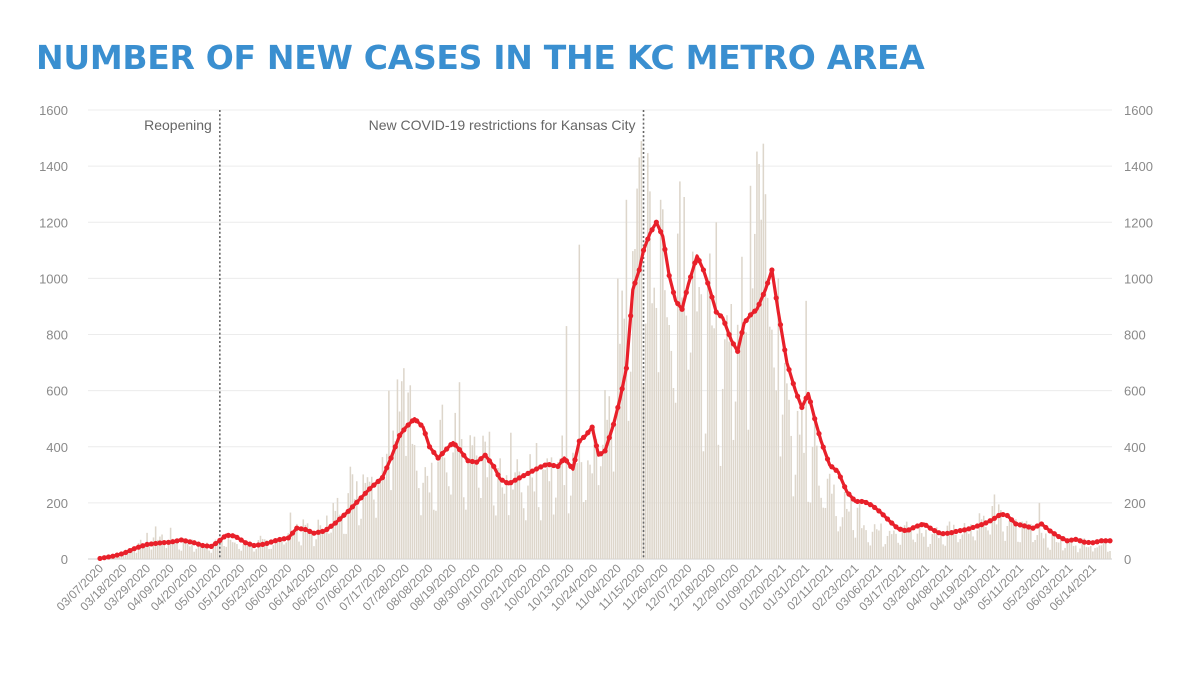  Describe the element at coordinates (53, 278) in the screenshot. I see `y-tick-label-left: 1000` at that location.